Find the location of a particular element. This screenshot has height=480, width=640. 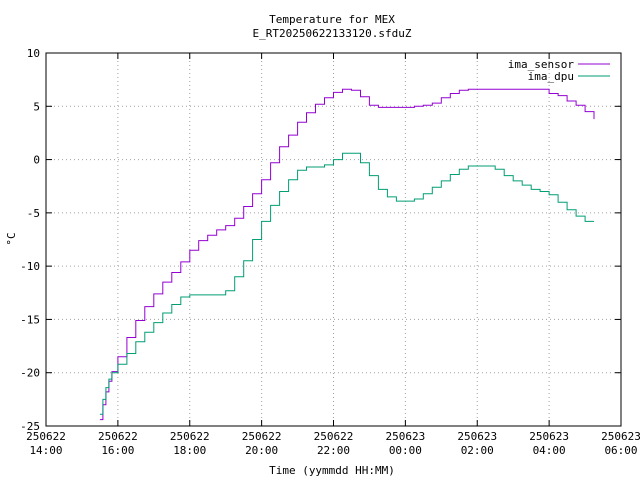

y-tick-label: -10 is located at coordinates (30, 266).